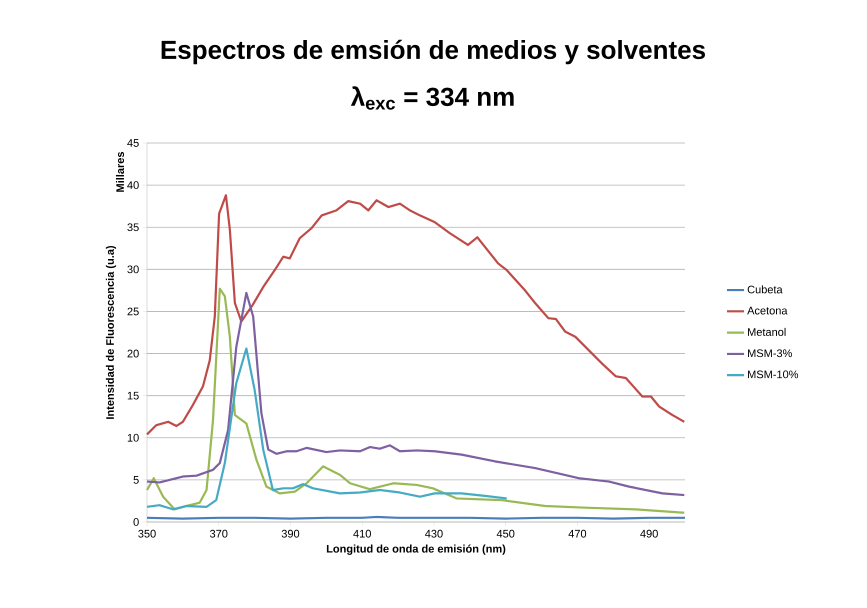 The image size is (867, 608). I want to click on text: Millares, so click(120, 172).